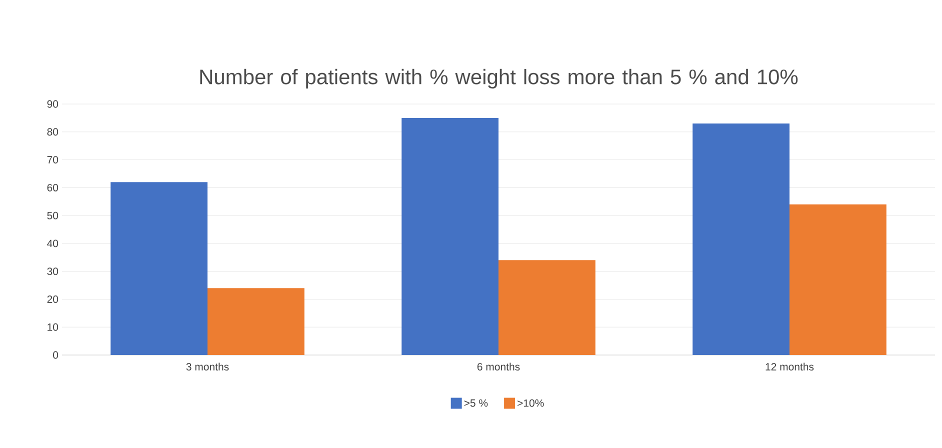 This screenshot has height=448, width=942. What do you see at coordinates (52, 299) in the screenshot?
I see `y-tick-label: 20` at bounding box center [52, 299].